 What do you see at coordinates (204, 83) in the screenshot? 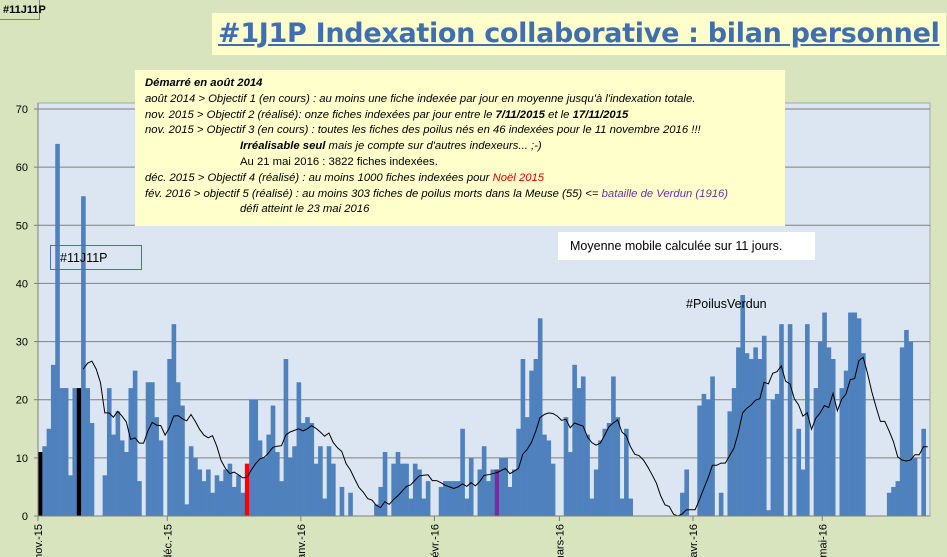
I see `note-line: Démarré en août 2014` at bounding box center [204, 83].